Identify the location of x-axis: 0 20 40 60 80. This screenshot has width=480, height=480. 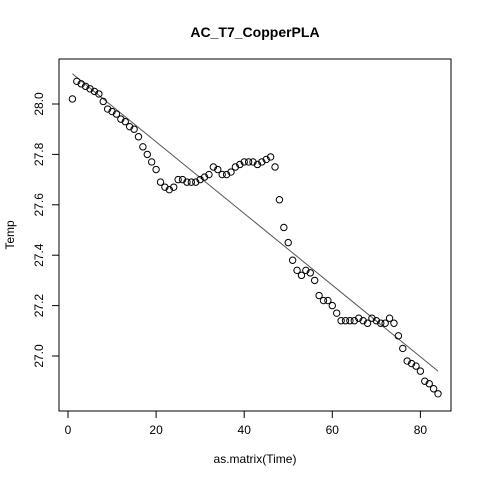
(246, 424).